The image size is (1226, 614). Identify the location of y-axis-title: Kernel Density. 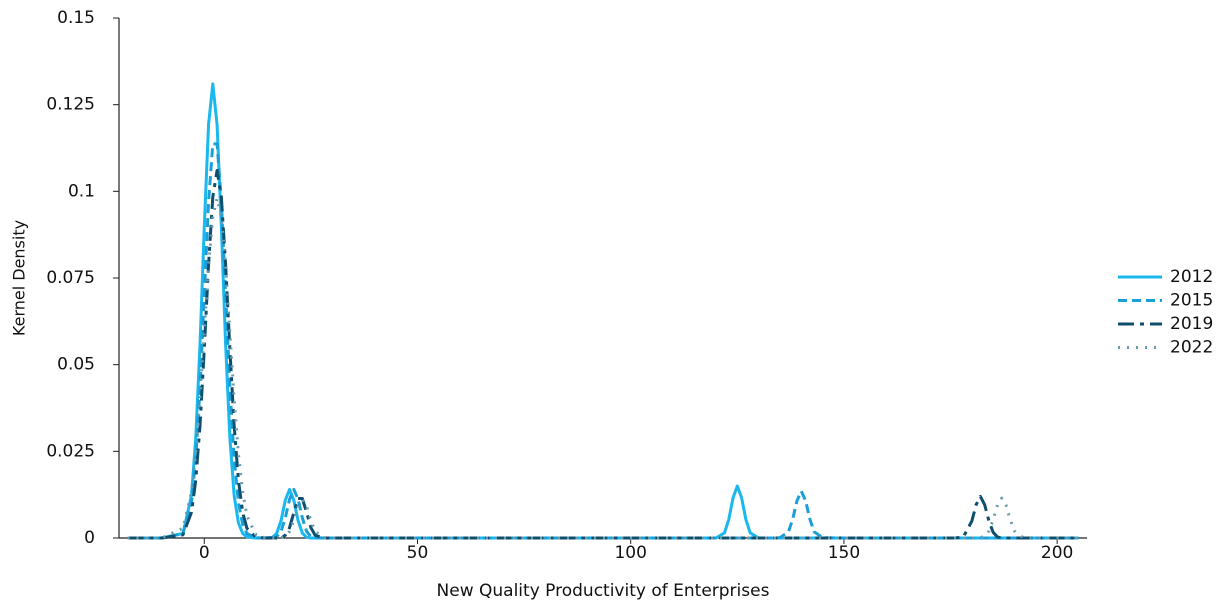
(19, 278).